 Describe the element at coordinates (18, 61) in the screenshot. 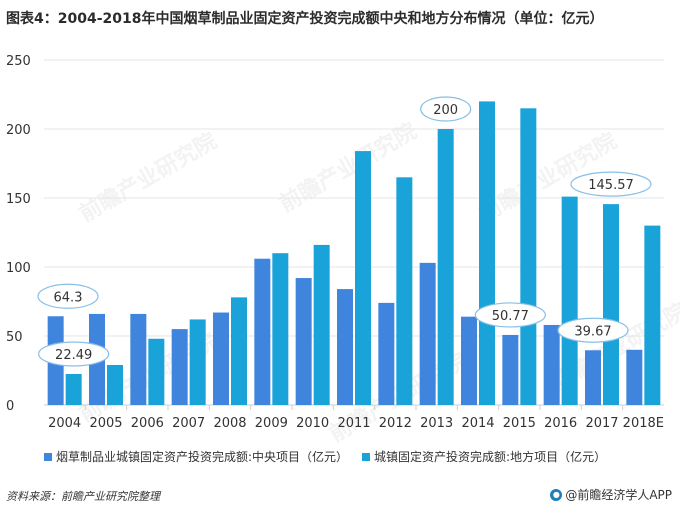

I see `y-tick-label: 250` at that location.